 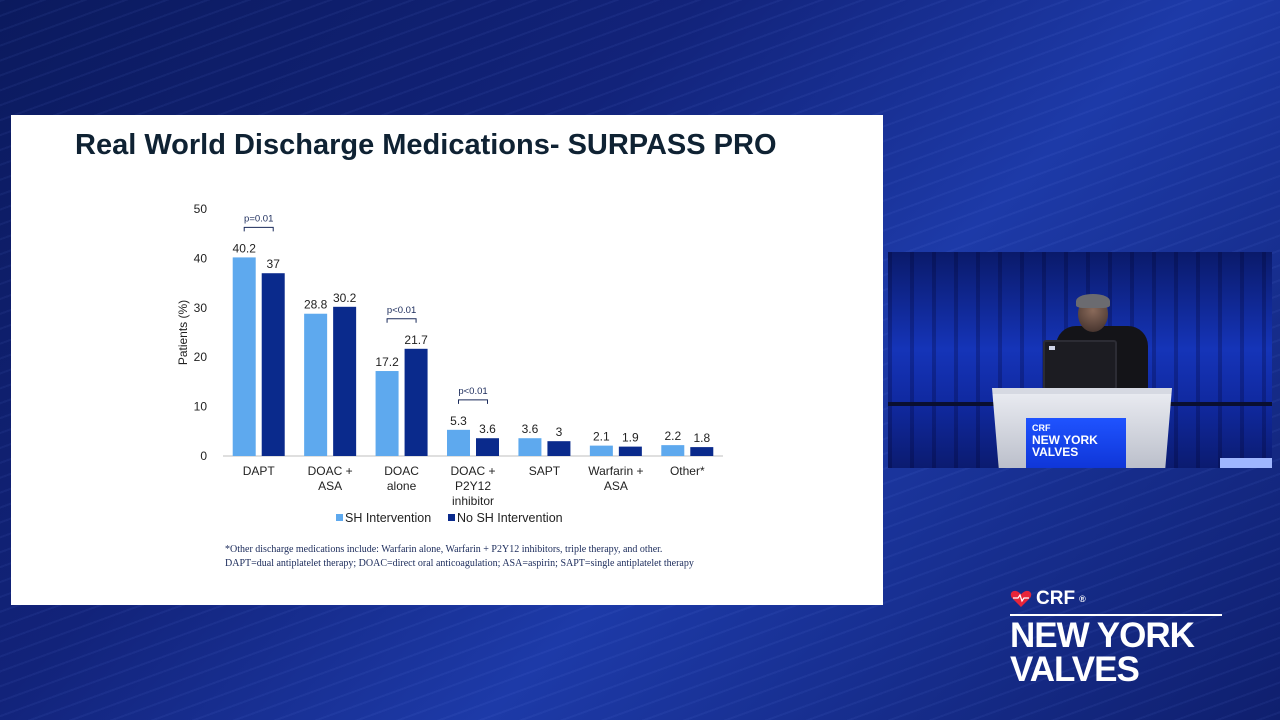 What do you see at coordinates (630, 438) in the screenshot?
I see `data-label: 1.9` at bounding box center [630, 438].